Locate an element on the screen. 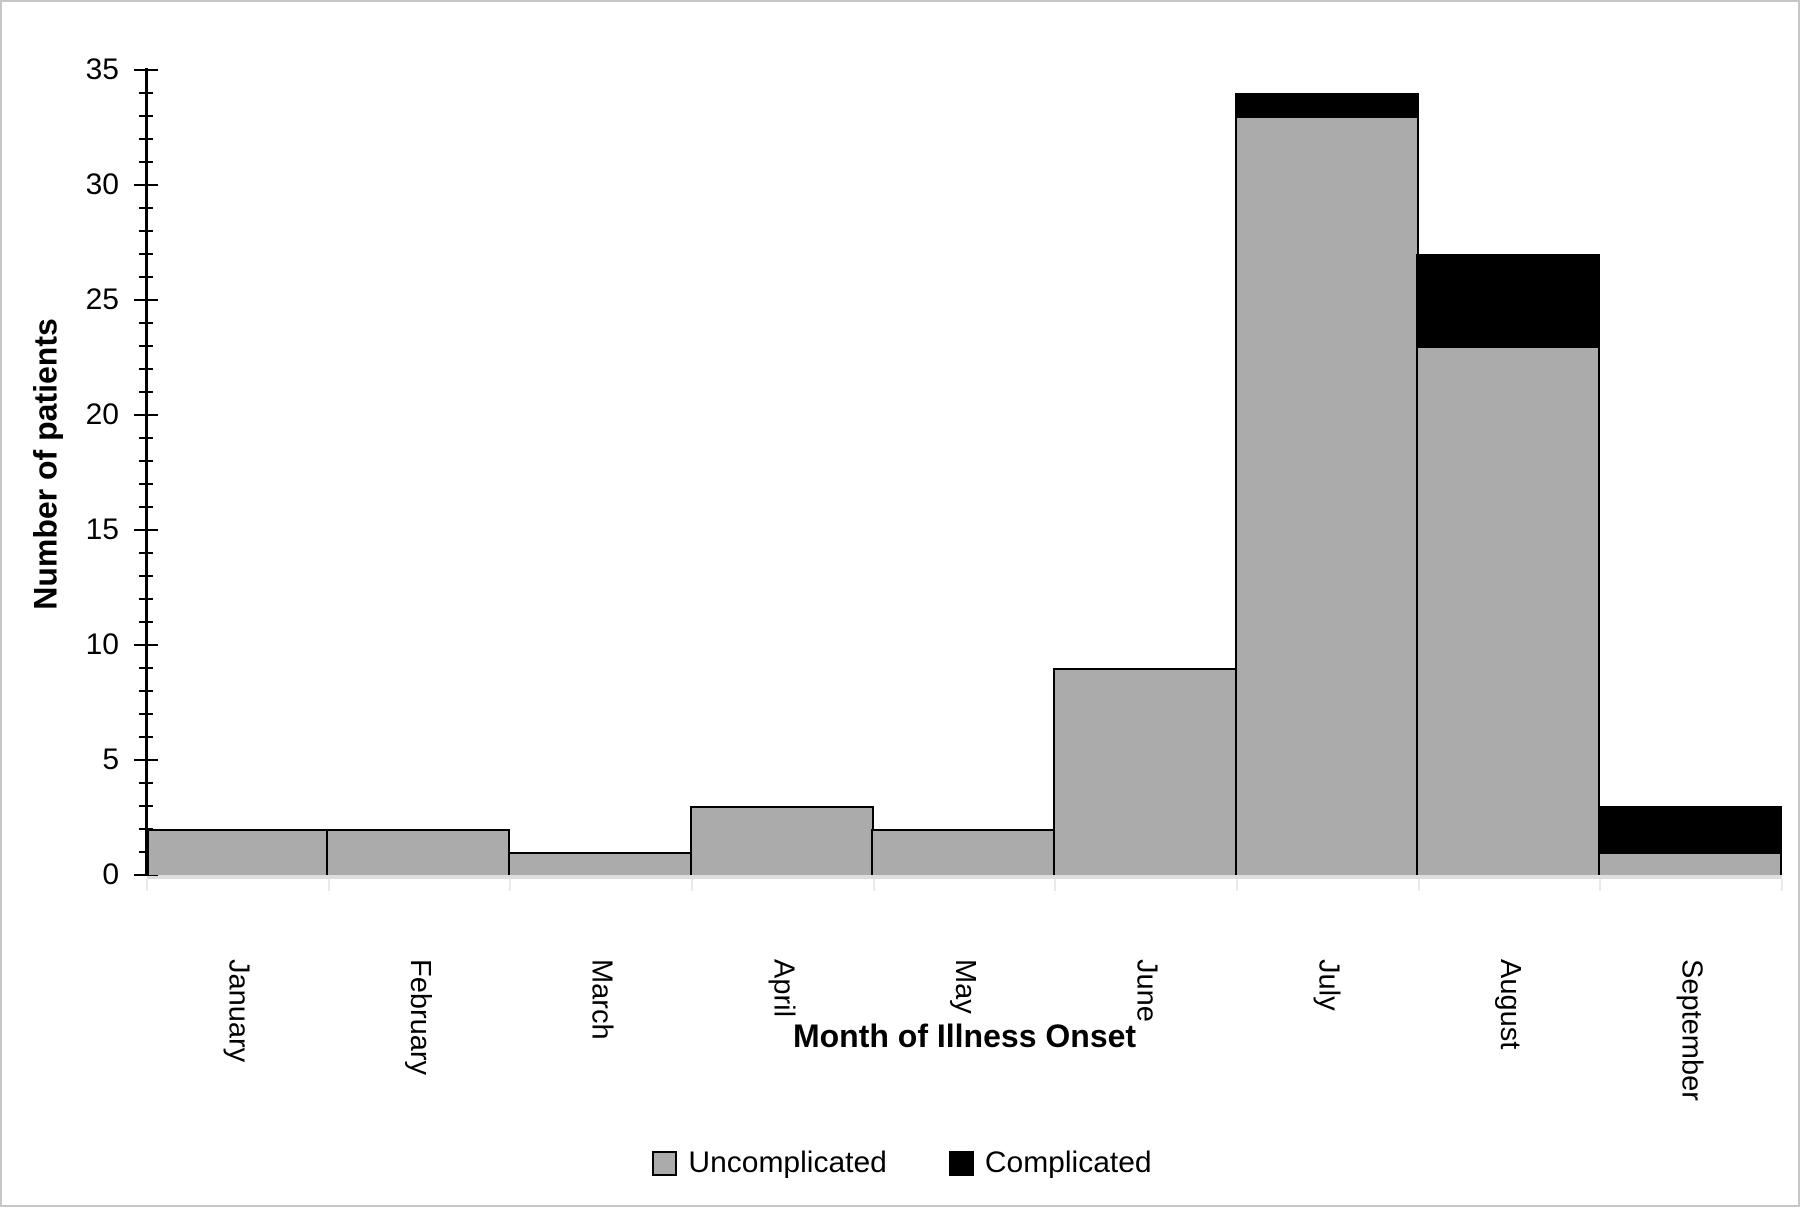 This screenshot has width=1800, height=1207. x-tick-label-text: April is located at coordinates (783, 988).